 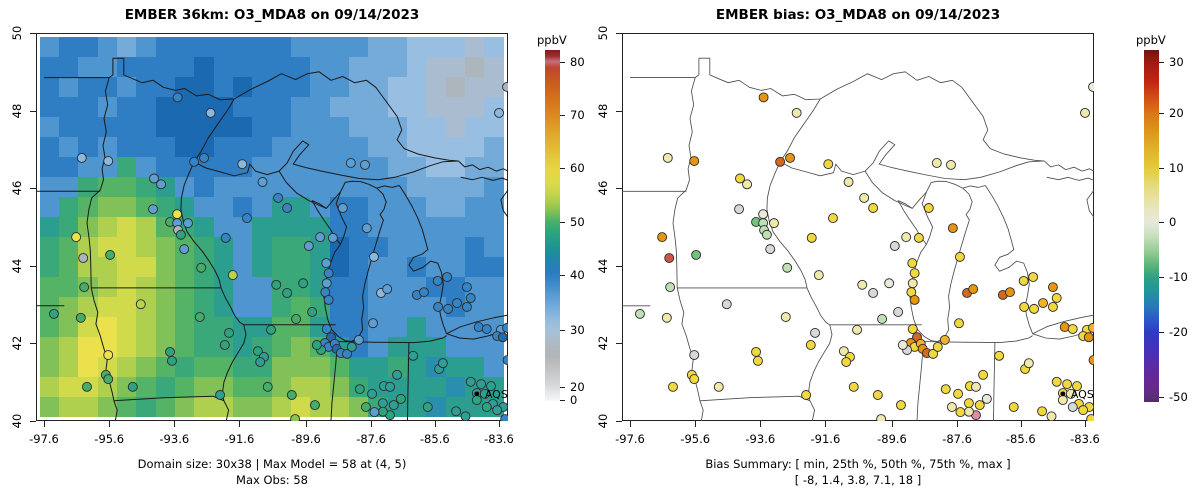 What do you see at coordinates (603, 110) in the screenshot?
I see `y-axis-tick-label: 48` at bounding box center [603, 110].